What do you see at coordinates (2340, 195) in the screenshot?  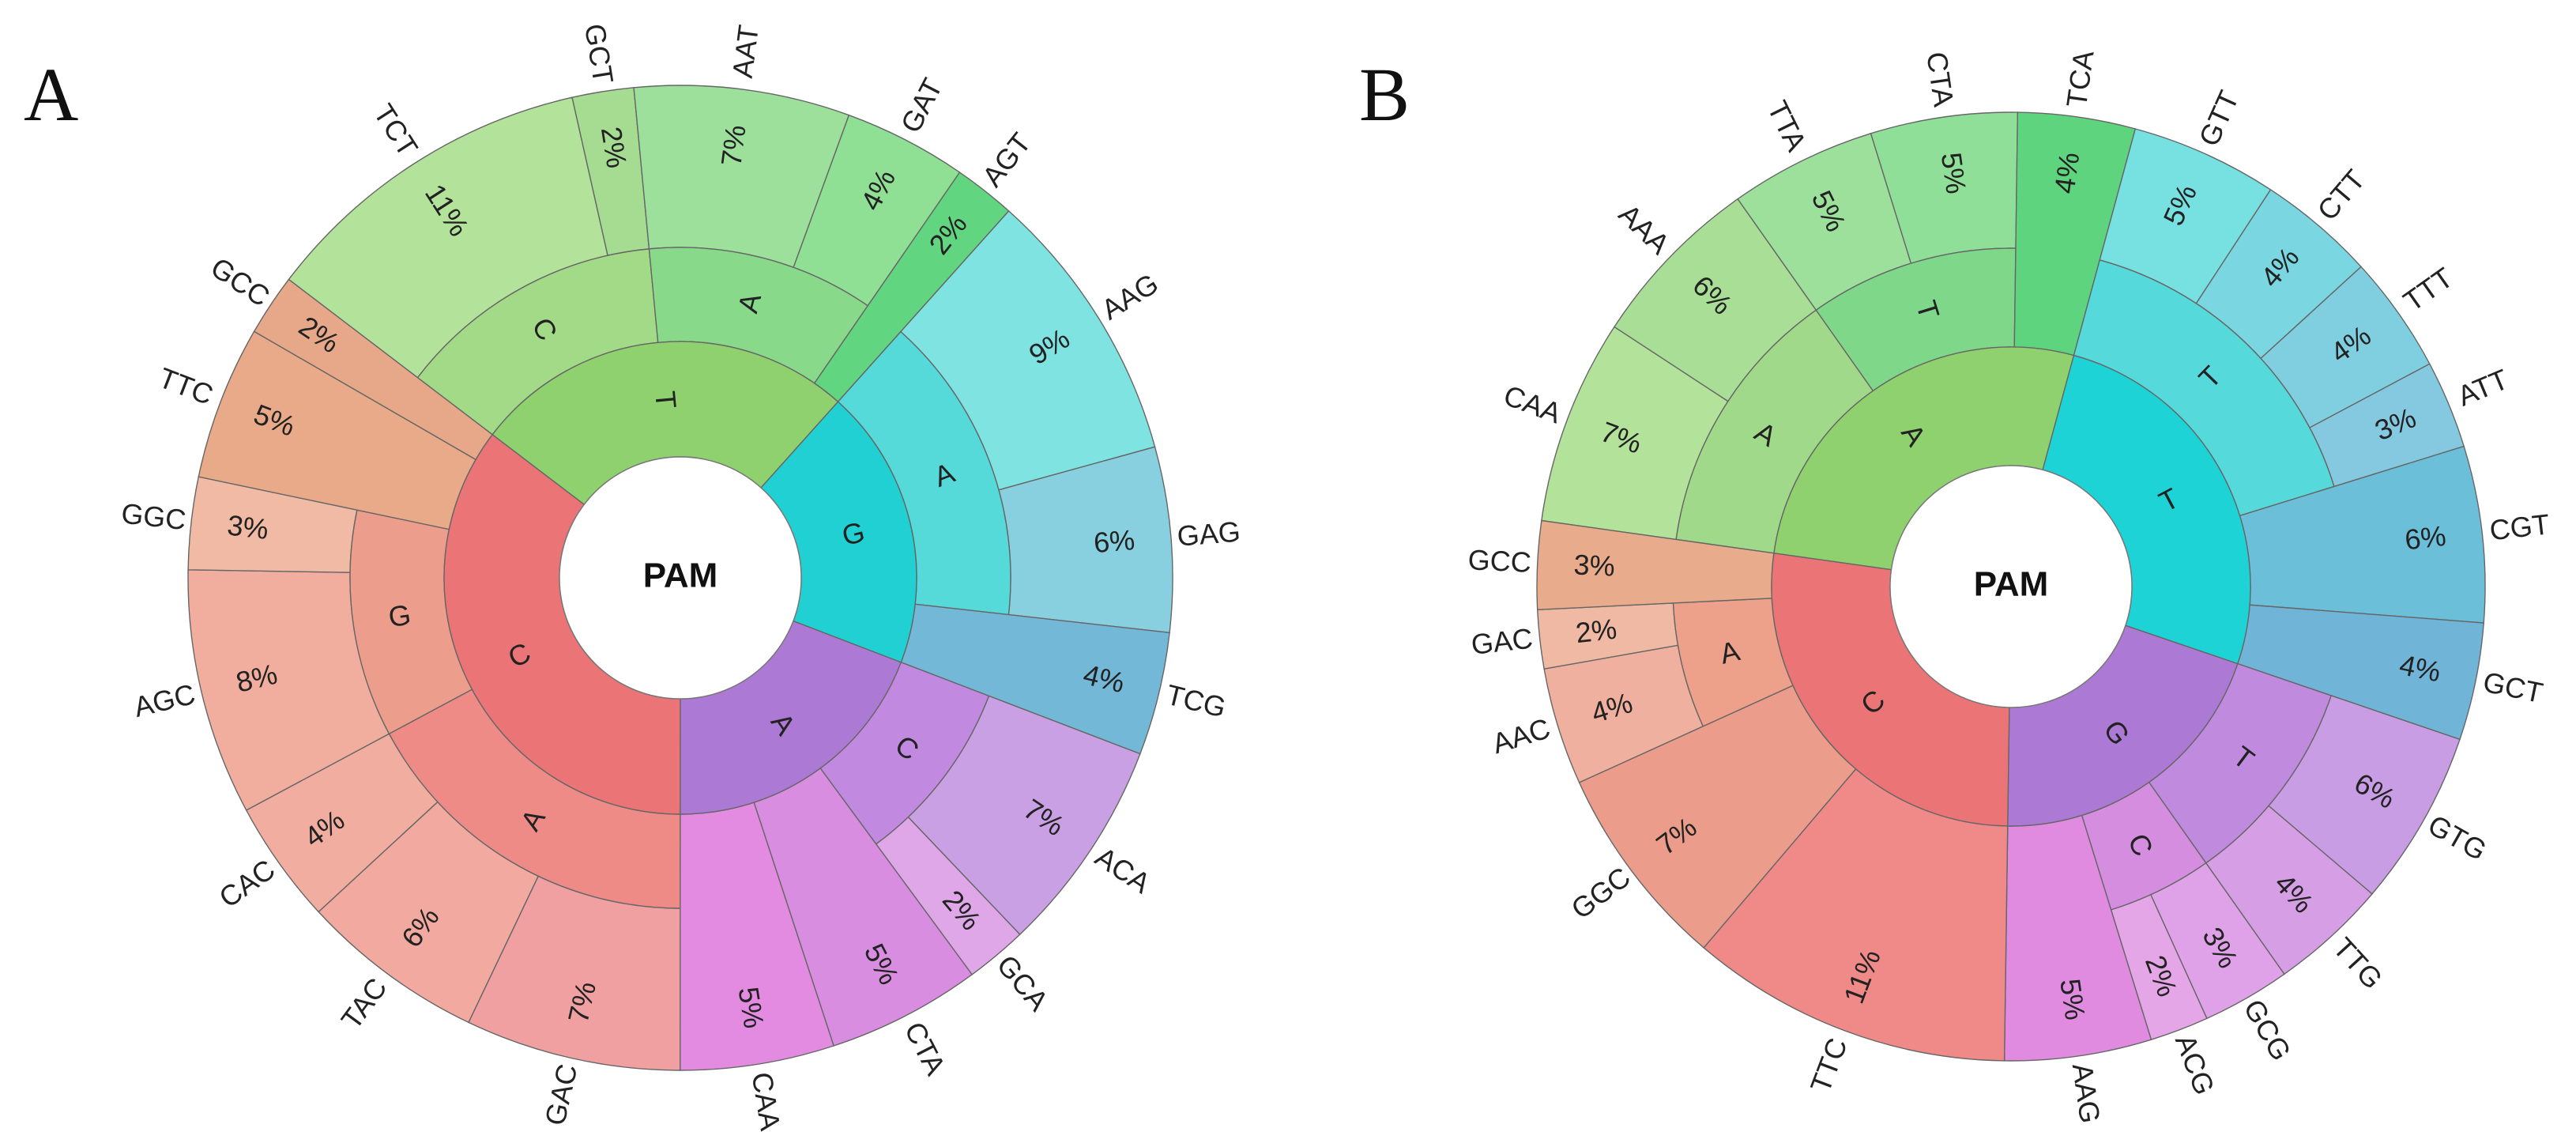 I see `segment-label: CTT` at bounding box center [2340, 195].